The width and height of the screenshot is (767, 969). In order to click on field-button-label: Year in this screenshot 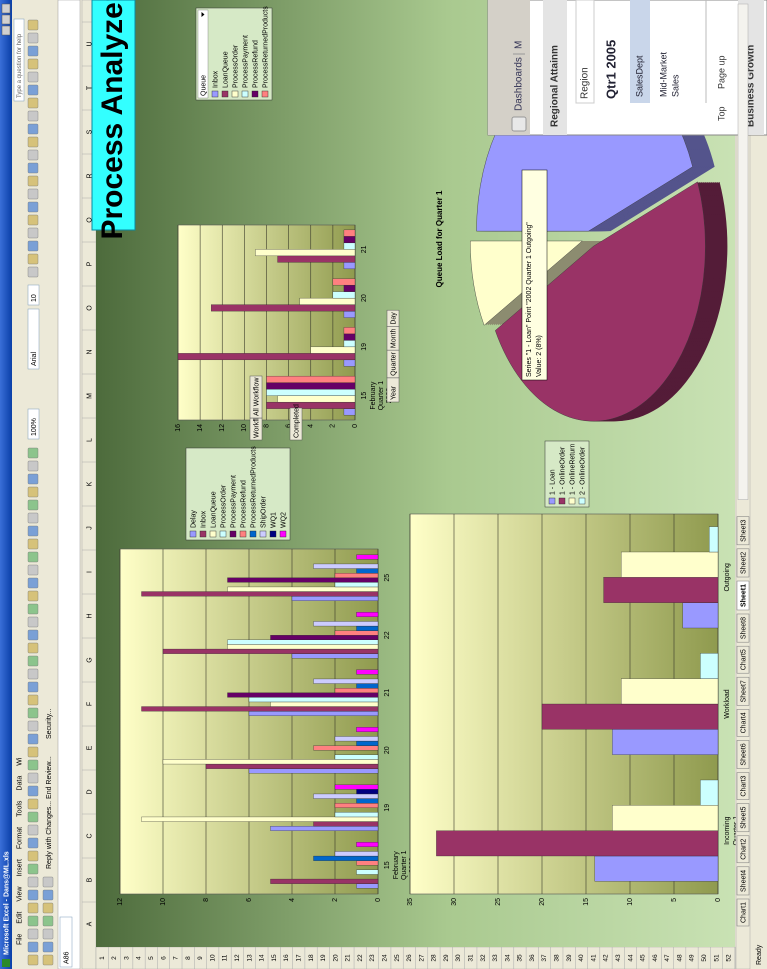, I will do `click(393, 392)`.